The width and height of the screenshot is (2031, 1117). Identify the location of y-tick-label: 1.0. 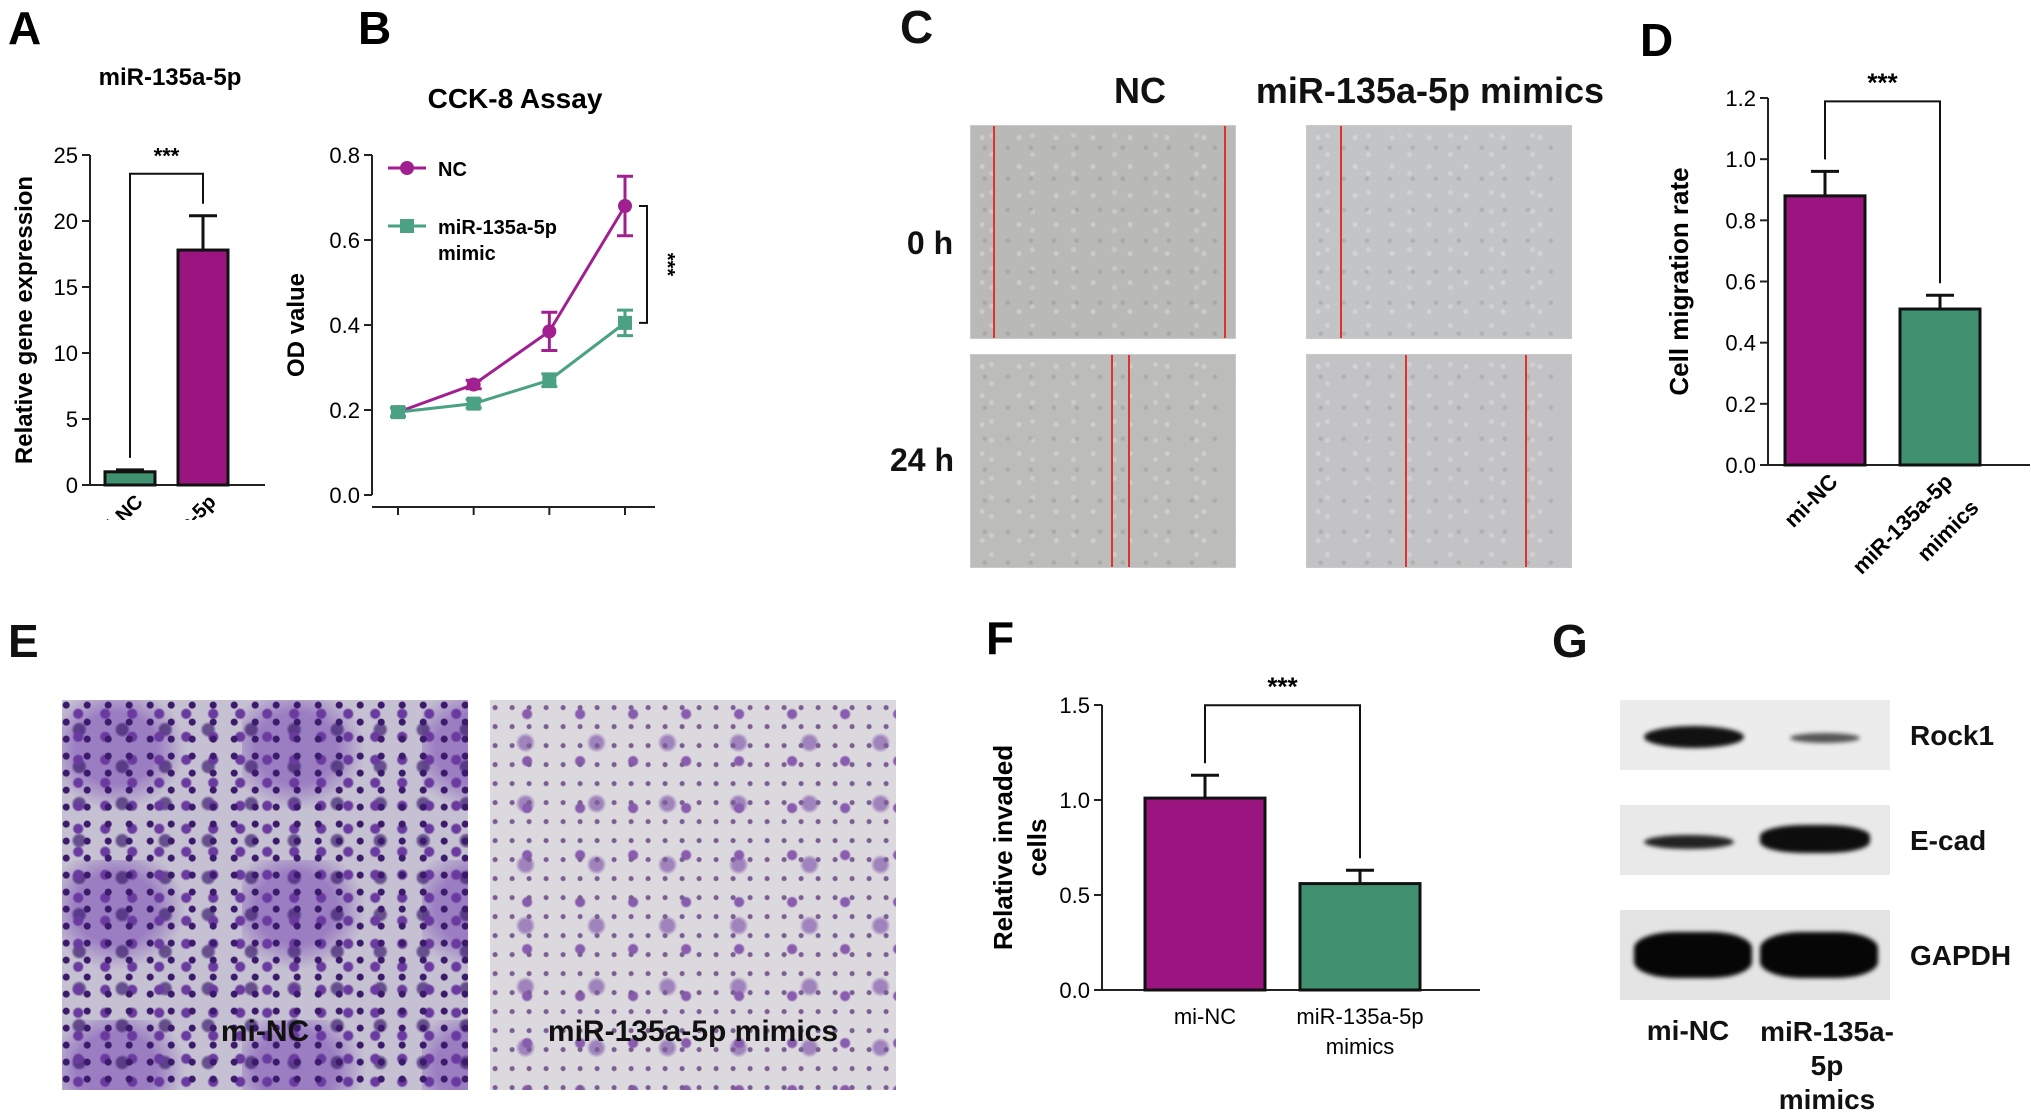
(1074, 800).